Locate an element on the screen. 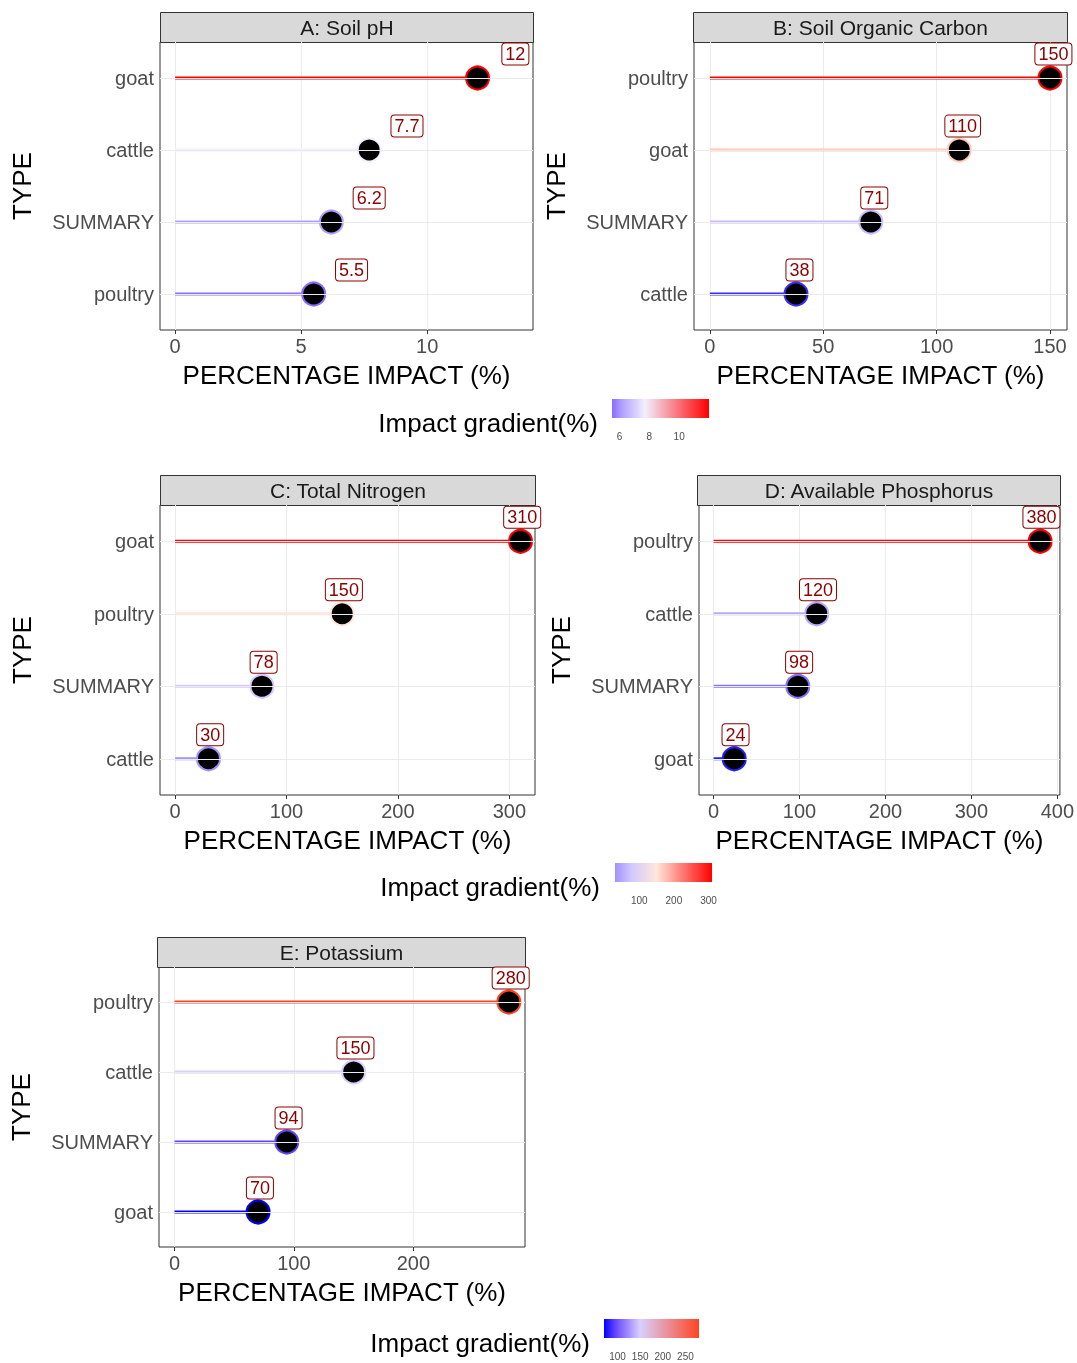 The image size is (1077, 1363). color-bar-label: 100 is located at coordinates (617, 1356).